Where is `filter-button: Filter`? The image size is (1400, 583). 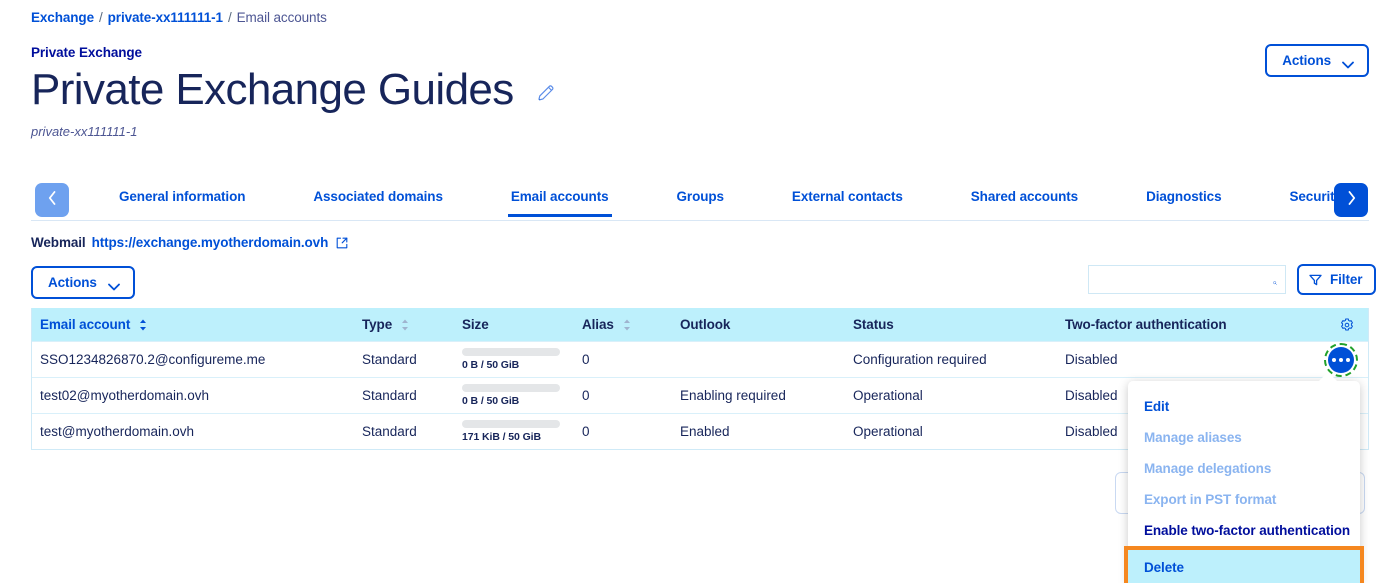 filter-button: Filter is located at coordinates (1337, 279).